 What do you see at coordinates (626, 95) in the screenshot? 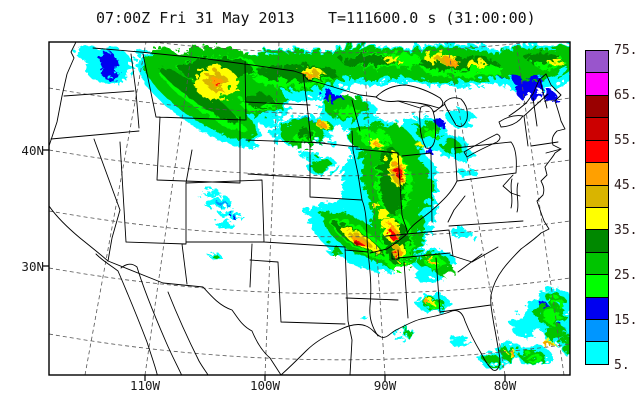
I see `colorbar-label: 65.` at bounding box center [626, 95].